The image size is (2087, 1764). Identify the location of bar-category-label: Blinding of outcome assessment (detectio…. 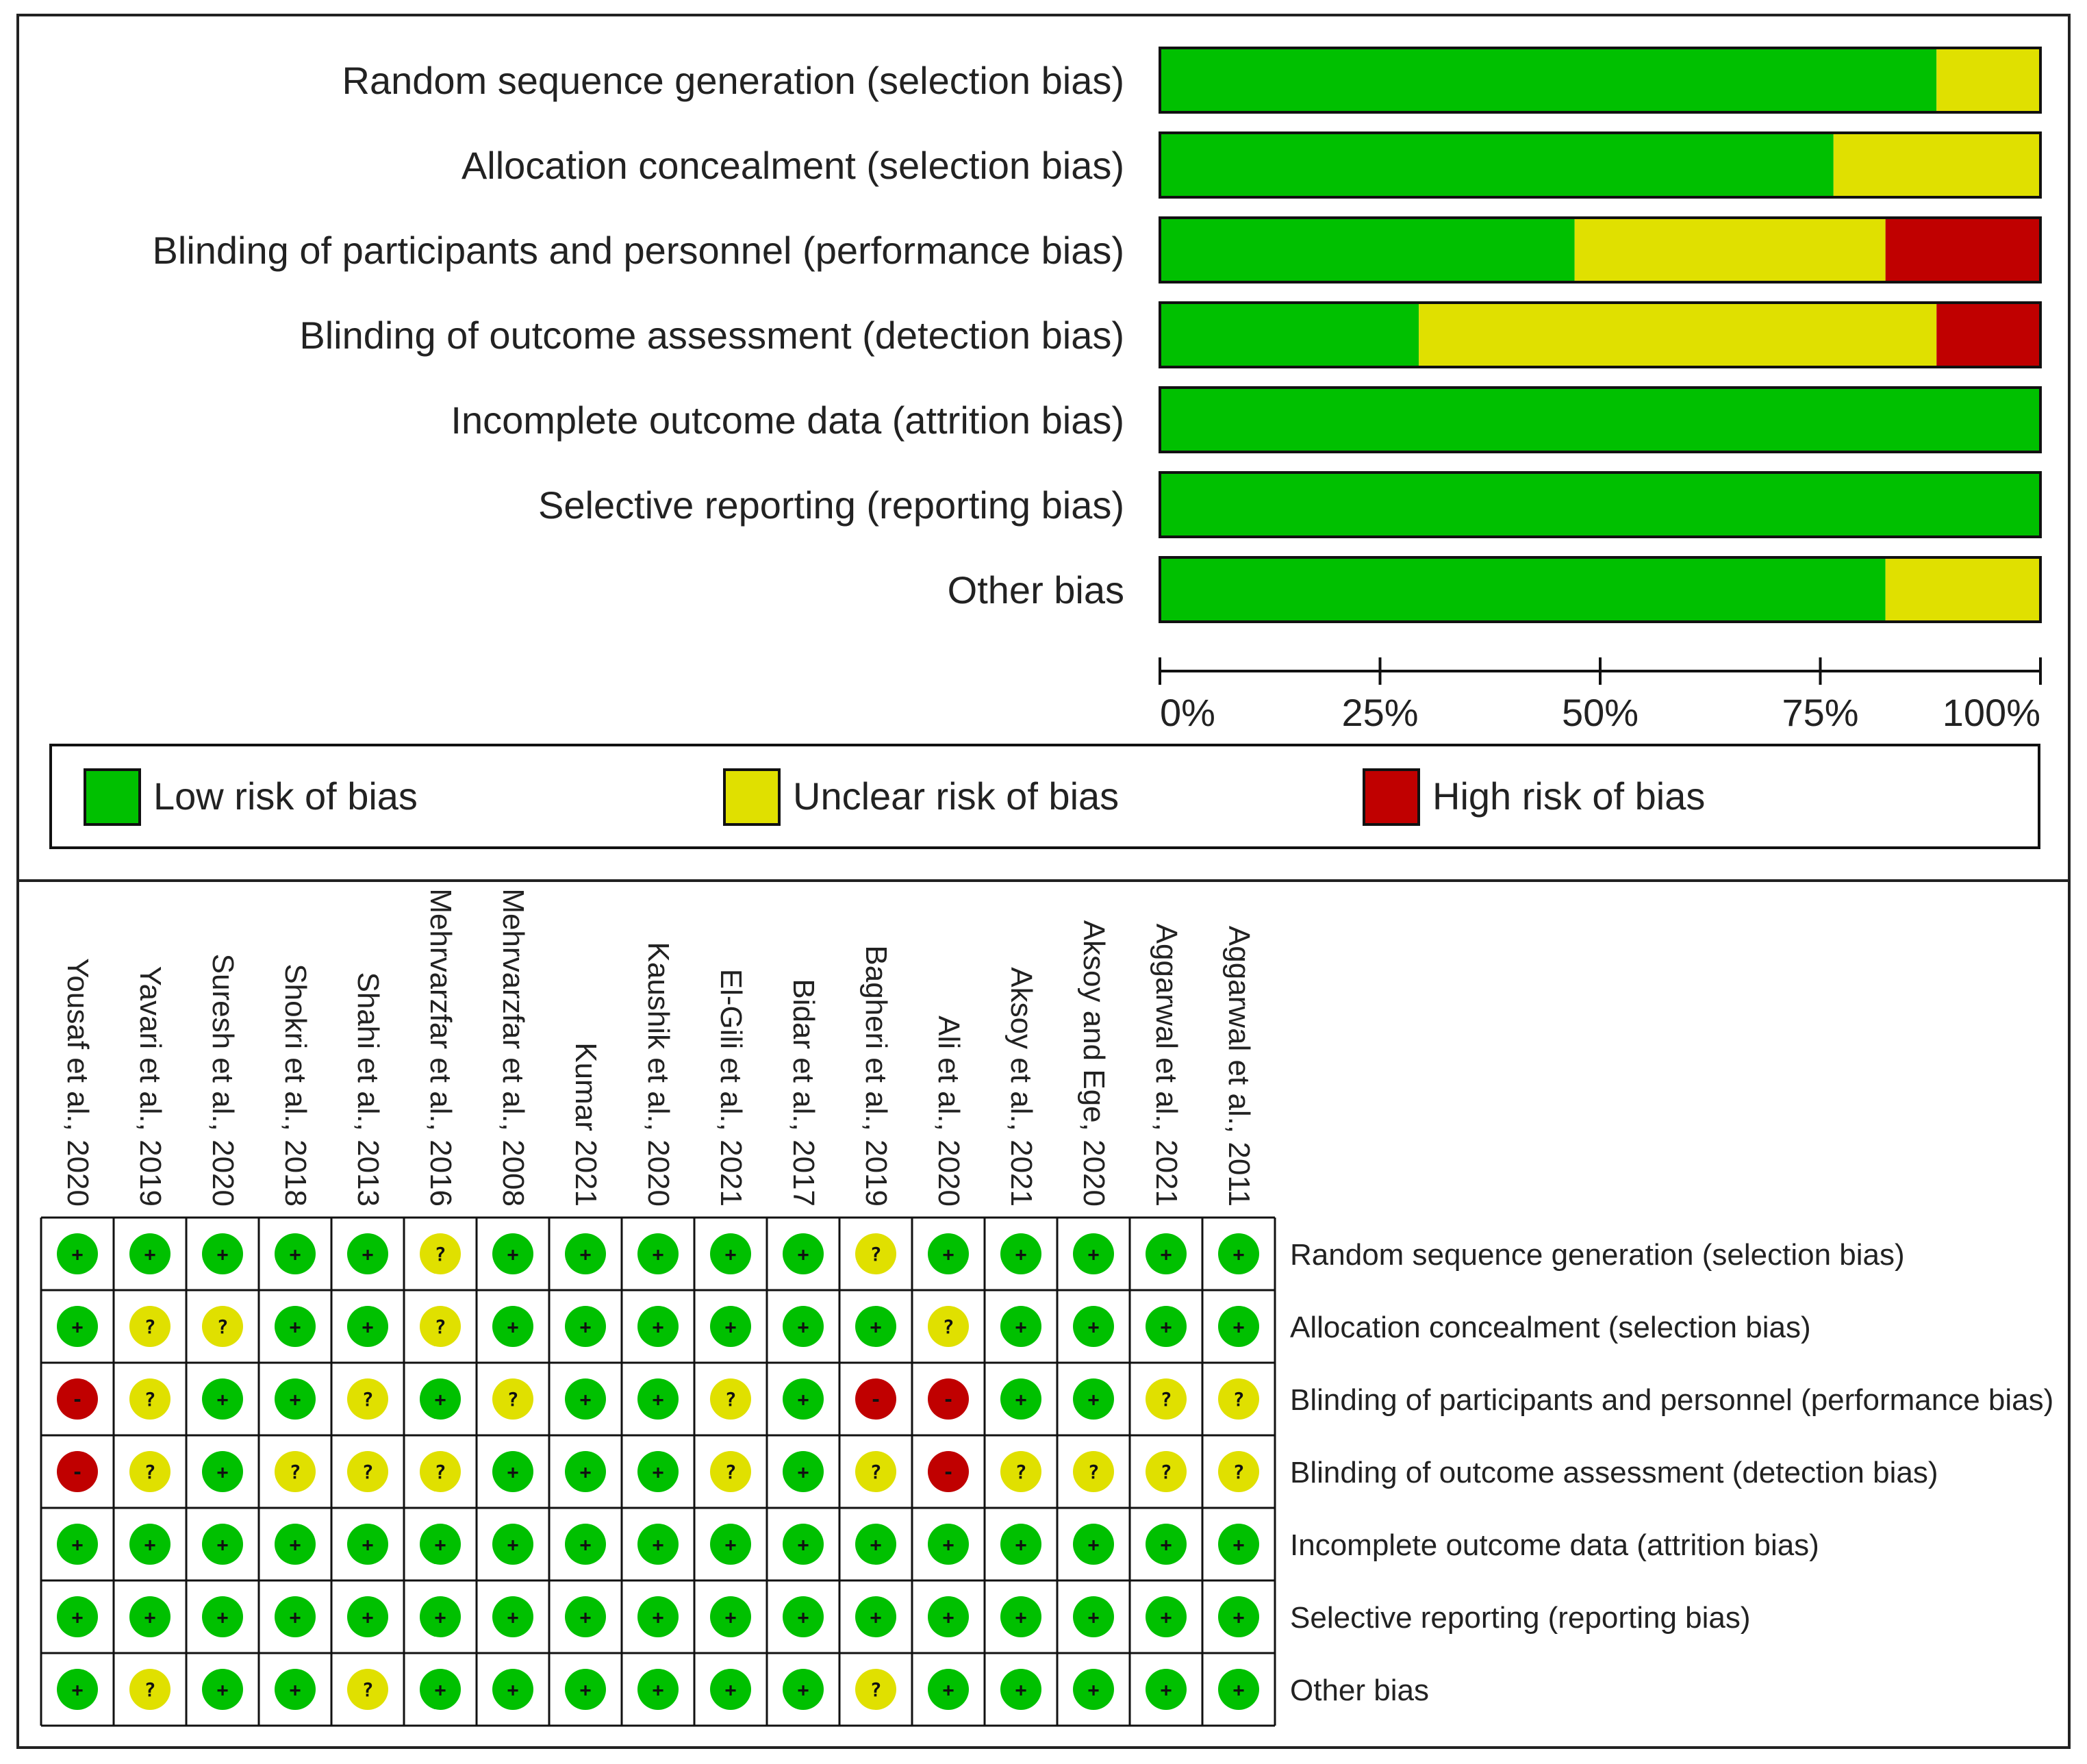
(711, 335).